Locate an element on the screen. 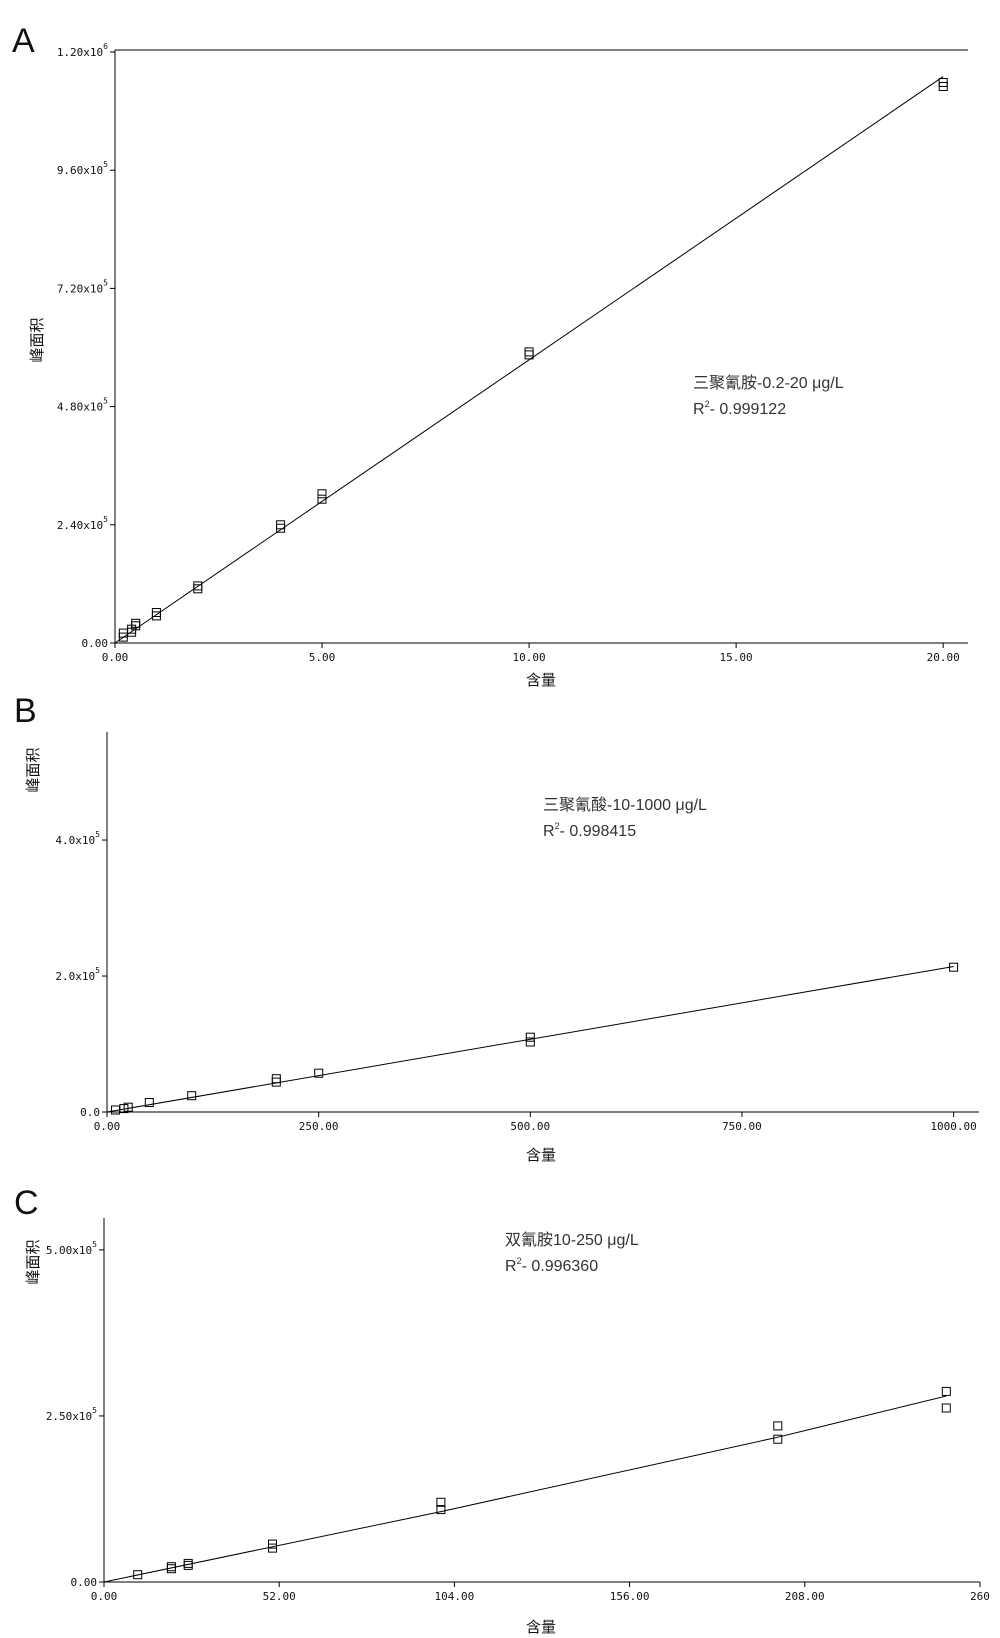 The width and height of the screenshot is (1000, 1638). y-tick-label: 2.0x10⁵ is located at coordinates (77, 974).